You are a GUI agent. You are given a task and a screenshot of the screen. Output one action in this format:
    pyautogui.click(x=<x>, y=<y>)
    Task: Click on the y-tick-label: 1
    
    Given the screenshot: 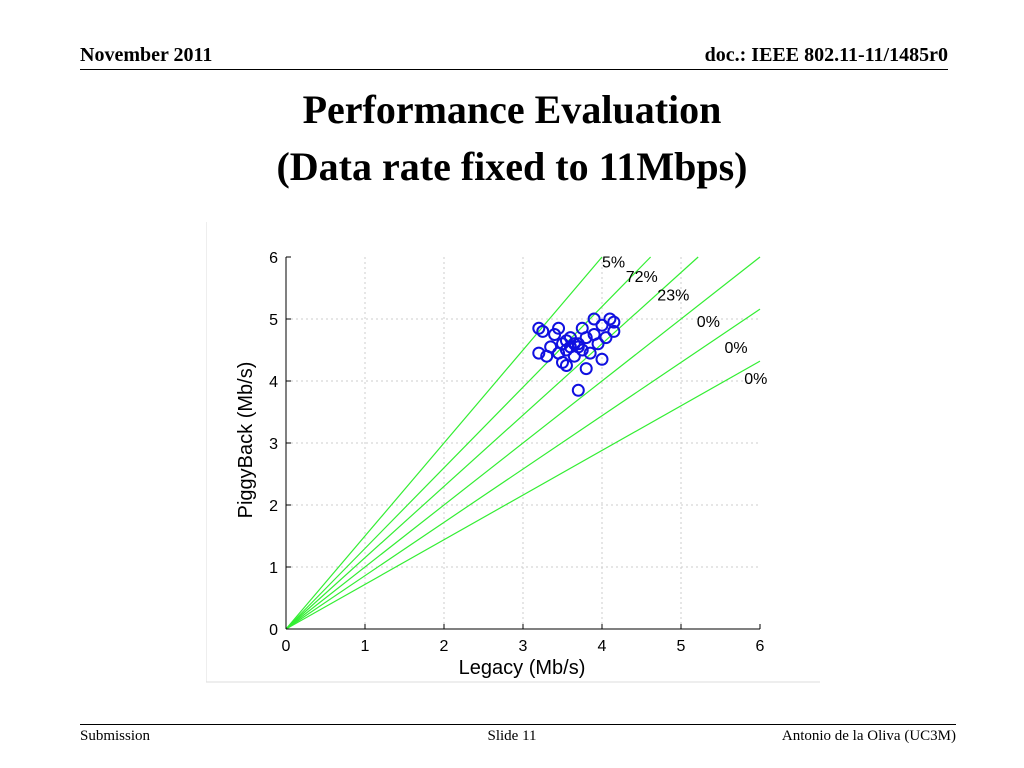 What is the action you would take?
    pyautogui.click(x=273, y=568)
    